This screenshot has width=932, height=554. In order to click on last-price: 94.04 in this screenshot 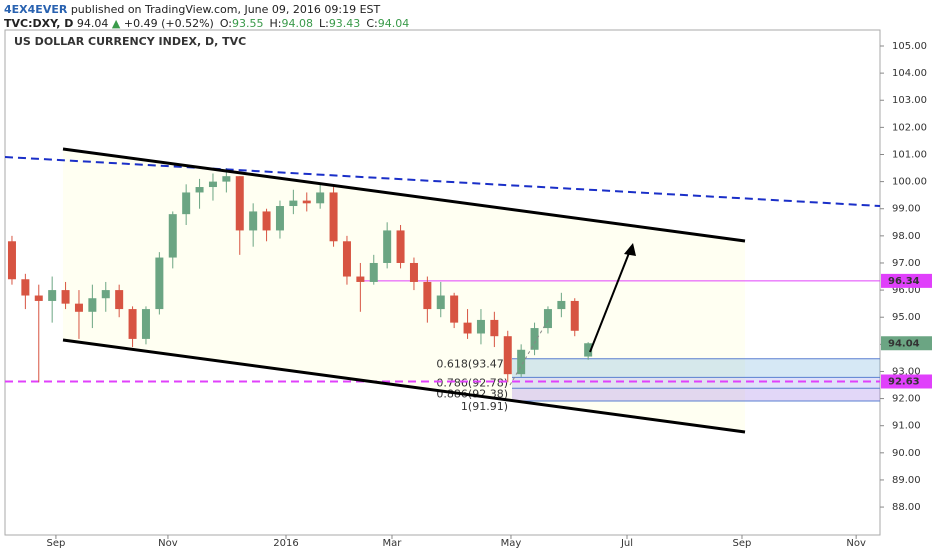, I will do `click(93, 23)`.